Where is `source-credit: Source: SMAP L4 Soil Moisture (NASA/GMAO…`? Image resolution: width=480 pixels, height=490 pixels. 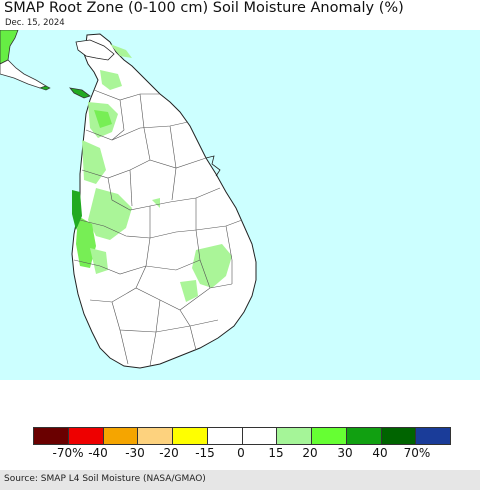 source-credit: Source: SMAP L4 Soil Moisture (NASA/GMAO… is located at coordinates (105, 479).